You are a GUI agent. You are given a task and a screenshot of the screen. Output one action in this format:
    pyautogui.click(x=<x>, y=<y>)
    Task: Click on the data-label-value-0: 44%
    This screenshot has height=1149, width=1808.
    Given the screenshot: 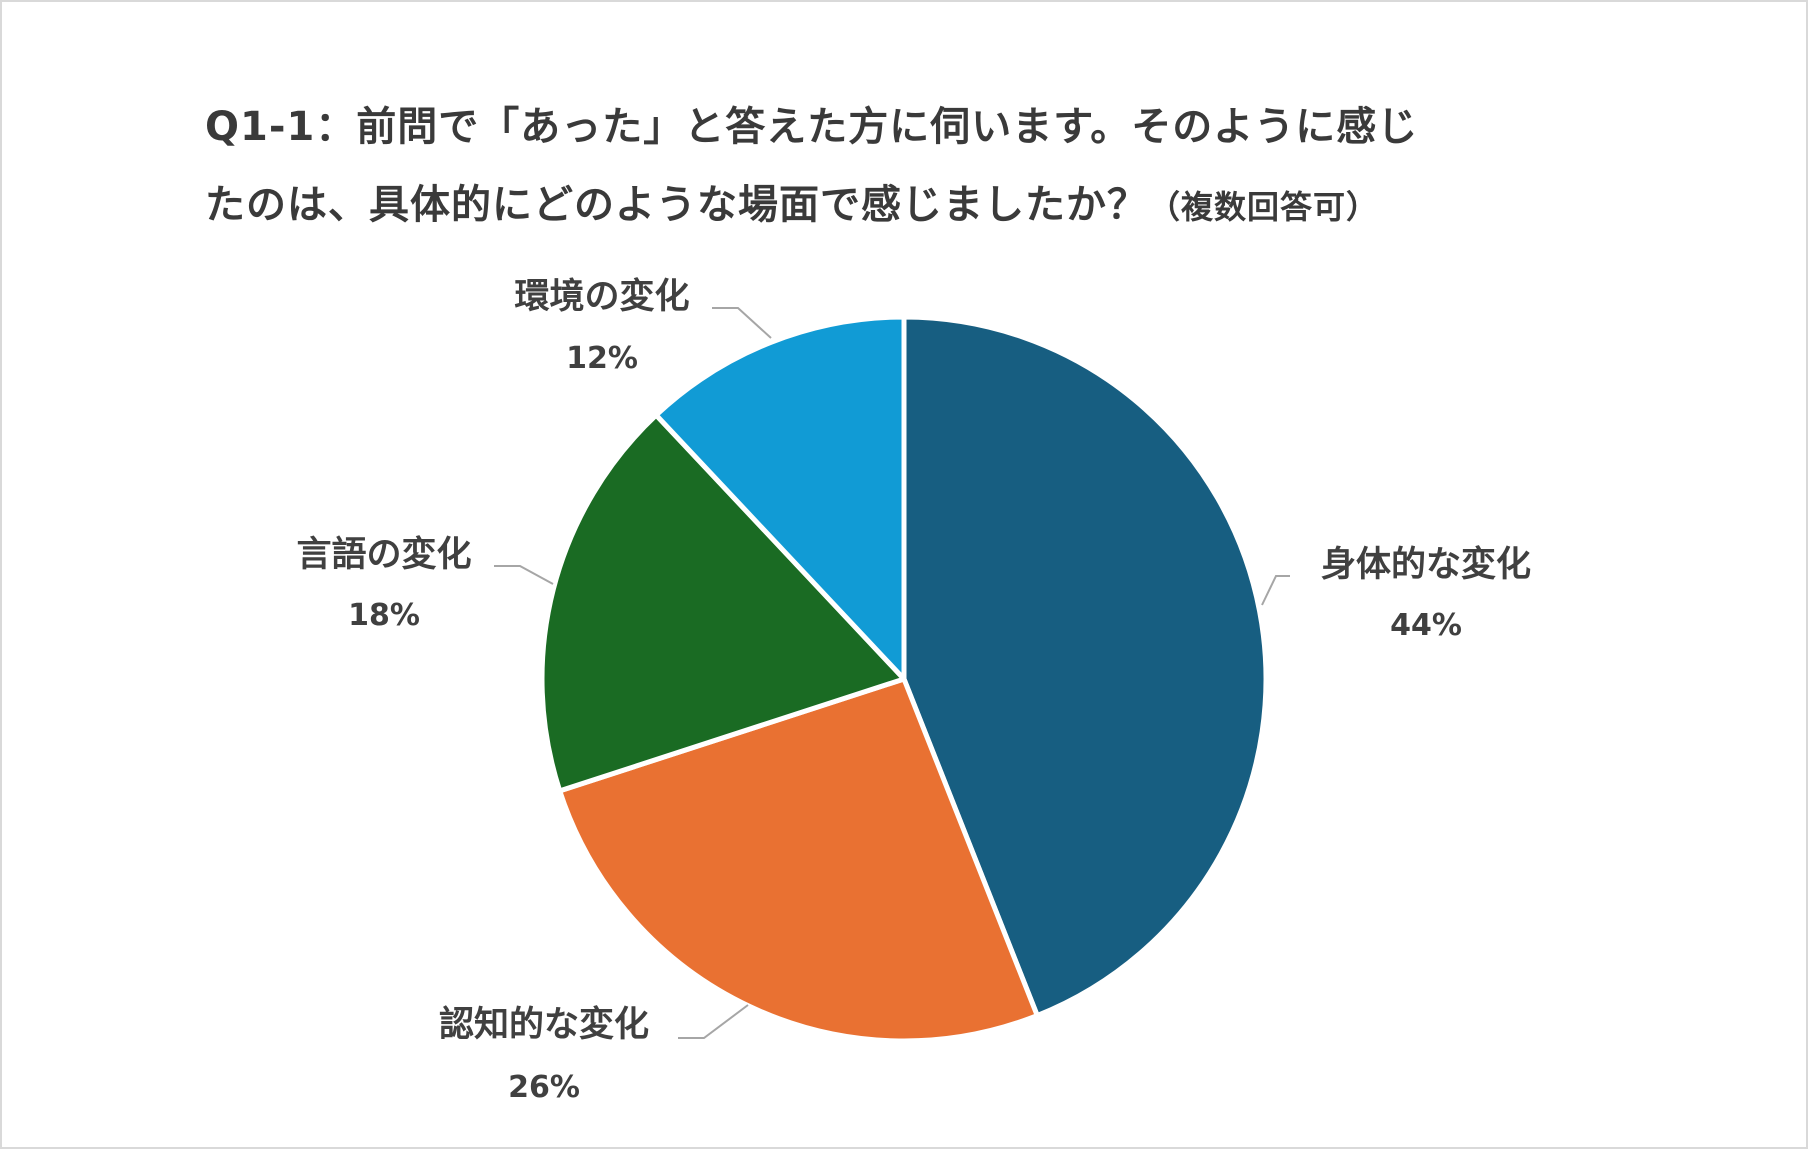 What is the action you would take?
    pyautogui.click(x=1426, y=625)
    